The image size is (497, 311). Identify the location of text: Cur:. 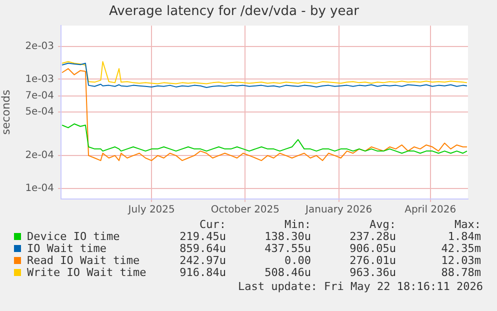
(212, 224).